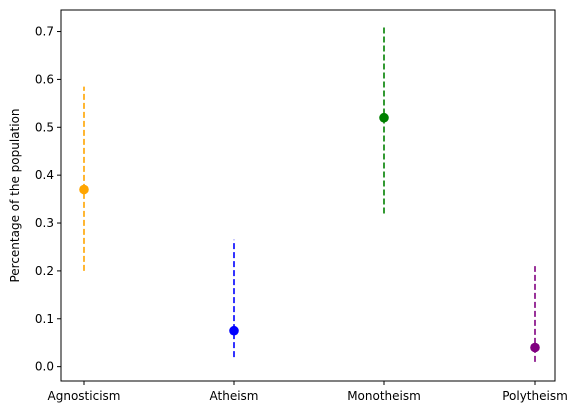  What do you see at coordinates (44, 271) in the screenshot?
I see `y-tick-label: 0.2` at bounding box center [44, 271].